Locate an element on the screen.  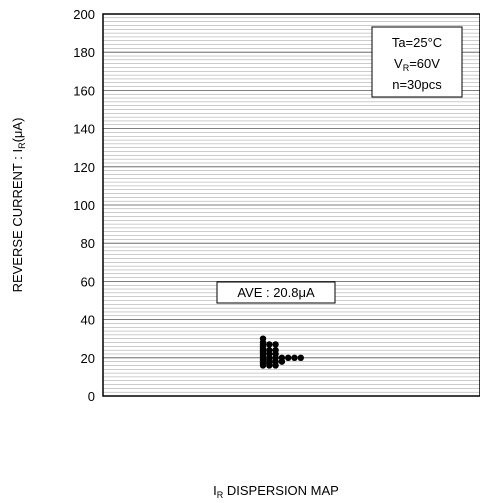
y-axis-title-unit: (μA) is located at coordinates (17, 130).